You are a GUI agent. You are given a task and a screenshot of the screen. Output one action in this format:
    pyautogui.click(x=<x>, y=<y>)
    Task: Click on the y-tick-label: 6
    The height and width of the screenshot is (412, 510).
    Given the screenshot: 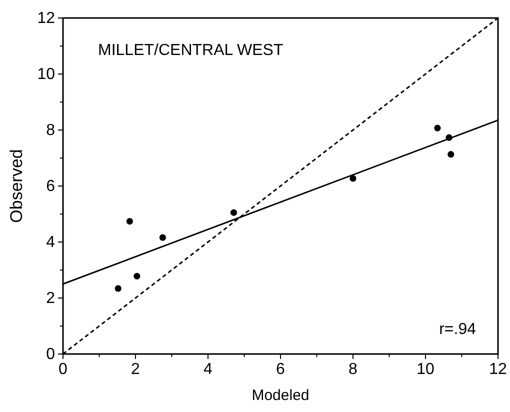 What is the action you would take?
    pyautogui.click(x=51, y=186)
    